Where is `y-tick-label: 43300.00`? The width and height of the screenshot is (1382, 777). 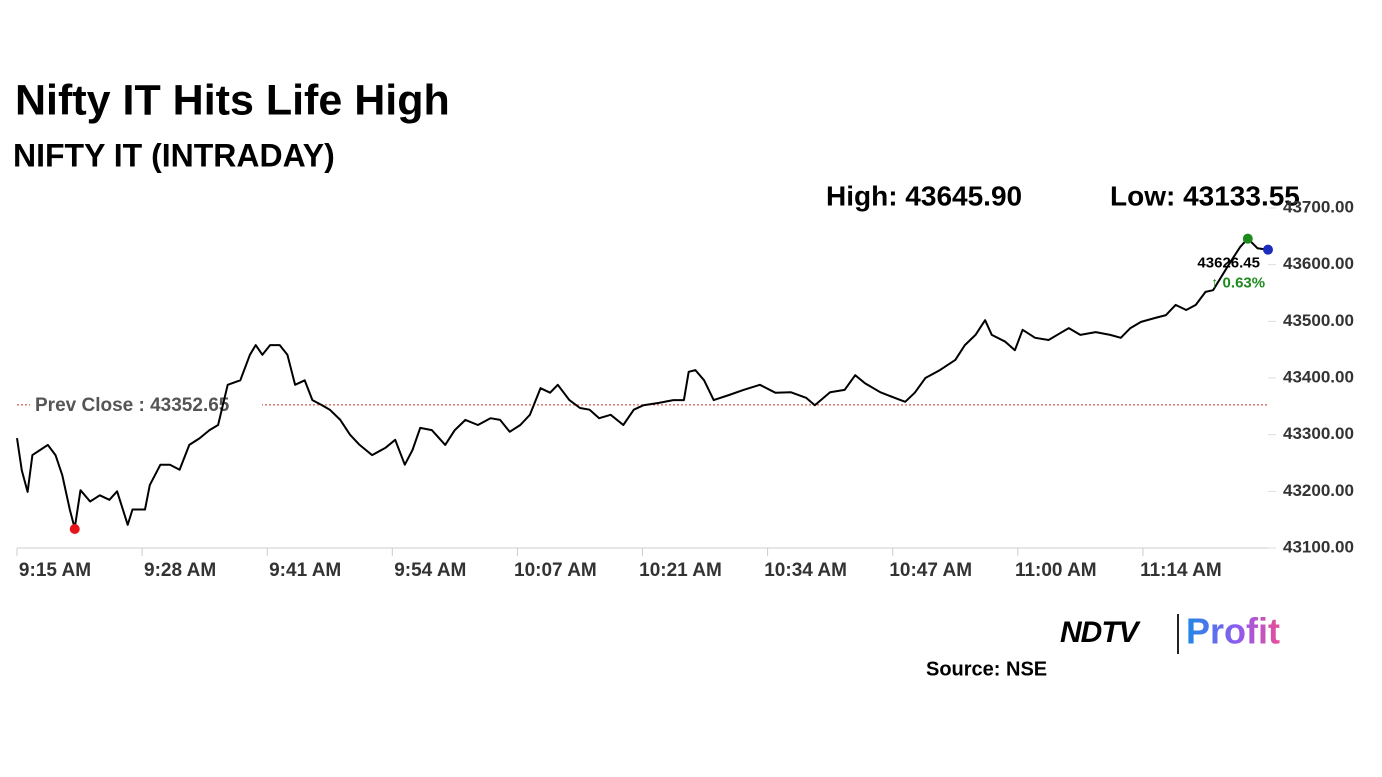
y-tick-label: 43300.00 is located at coordinates (1318, 433).